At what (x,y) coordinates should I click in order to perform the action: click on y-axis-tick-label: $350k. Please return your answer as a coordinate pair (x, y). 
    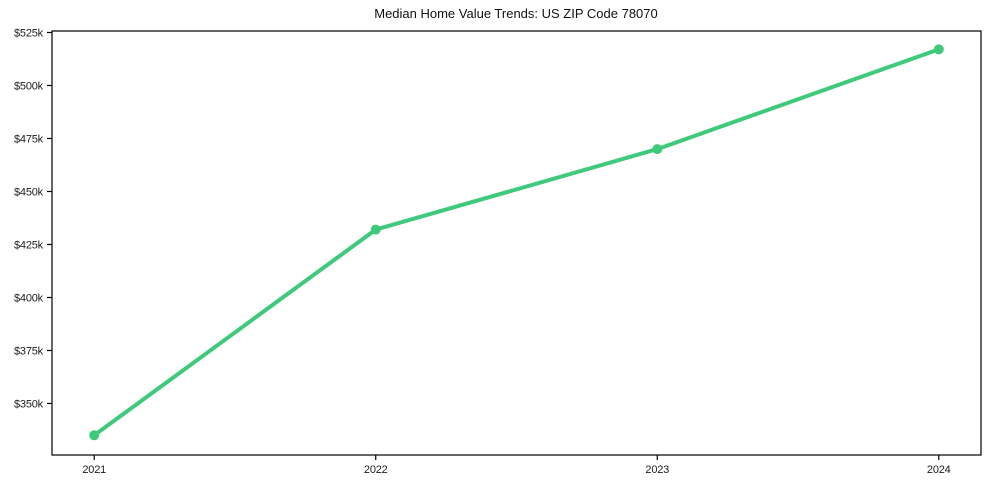
    Looking at the image, I should click on (29, 404).